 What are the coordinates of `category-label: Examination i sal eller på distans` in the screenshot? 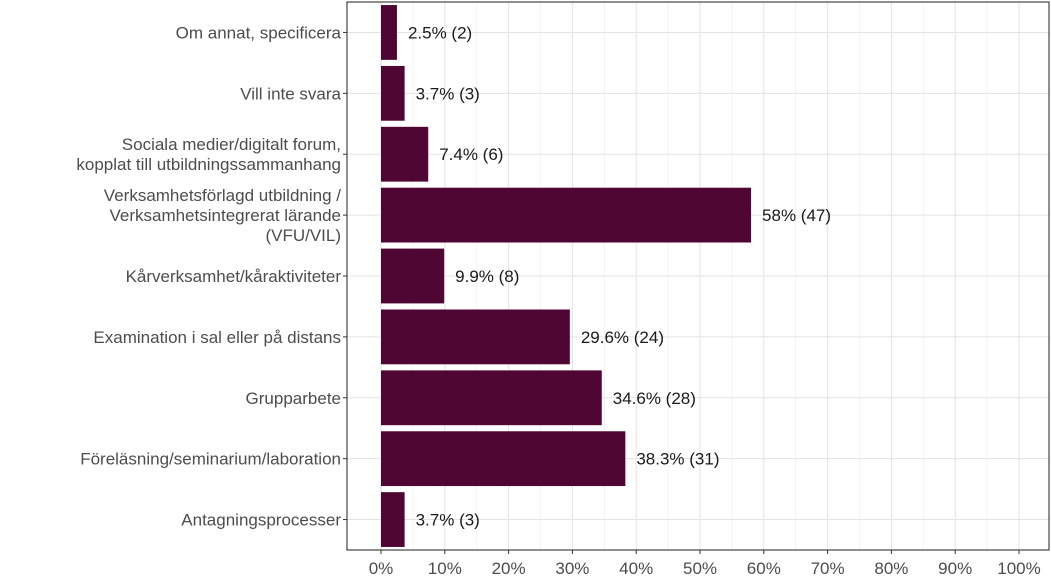 It's located at (217, 337).